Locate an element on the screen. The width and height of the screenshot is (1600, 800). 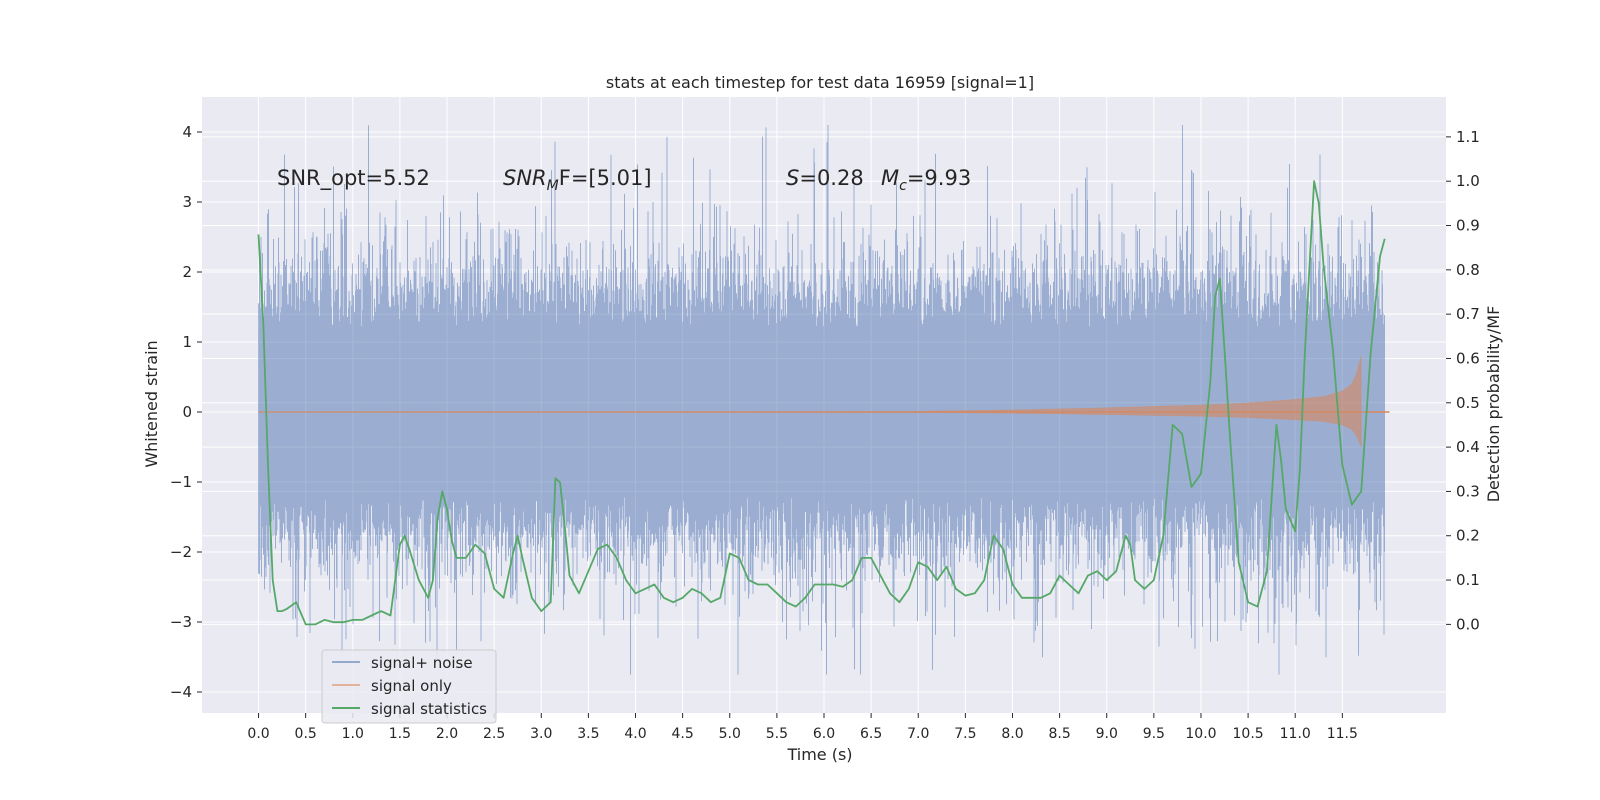
x-tick-label: 0.0 is located at coordinates (258, 734).